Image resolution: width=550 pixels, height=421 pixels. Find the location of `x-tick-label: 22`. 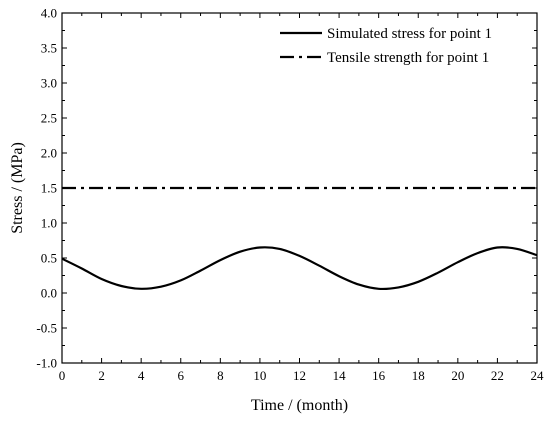

x-tick-label: 22 is located at coordinates (497, 375).